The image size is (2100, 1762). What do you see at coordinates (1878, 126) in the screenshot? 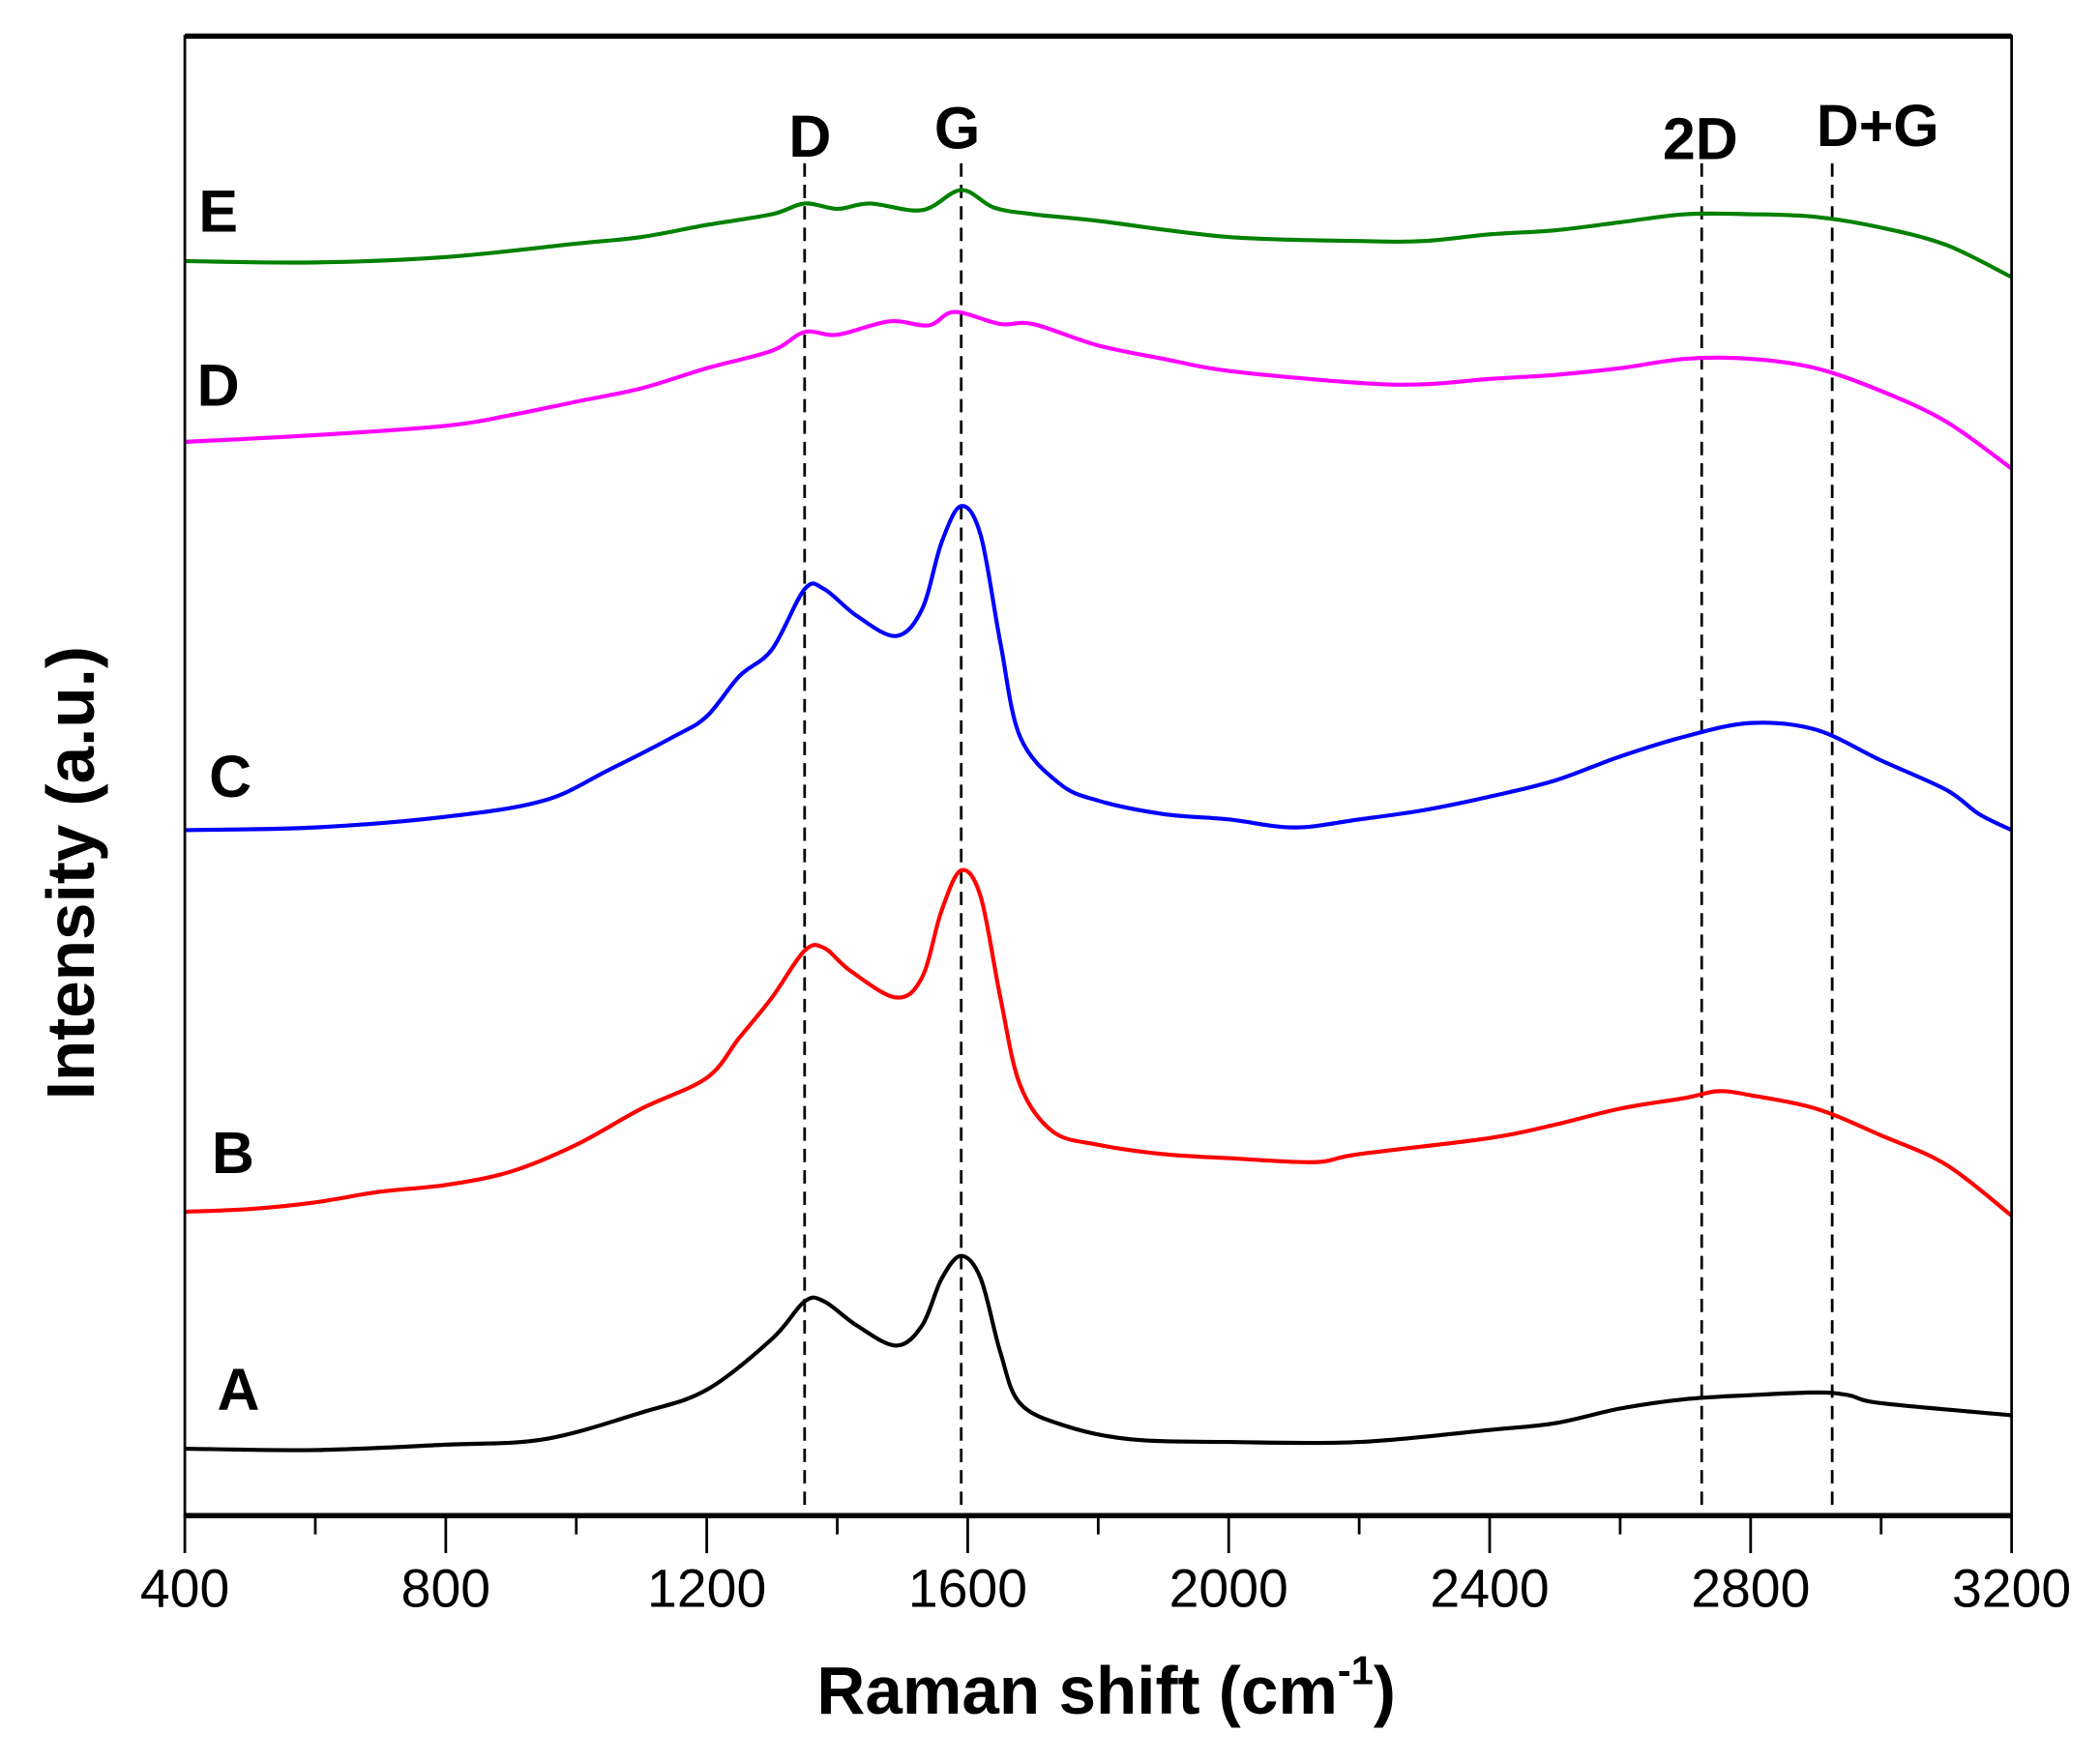
I see `peak-label: D+G` at bounding box center [1878, 126].